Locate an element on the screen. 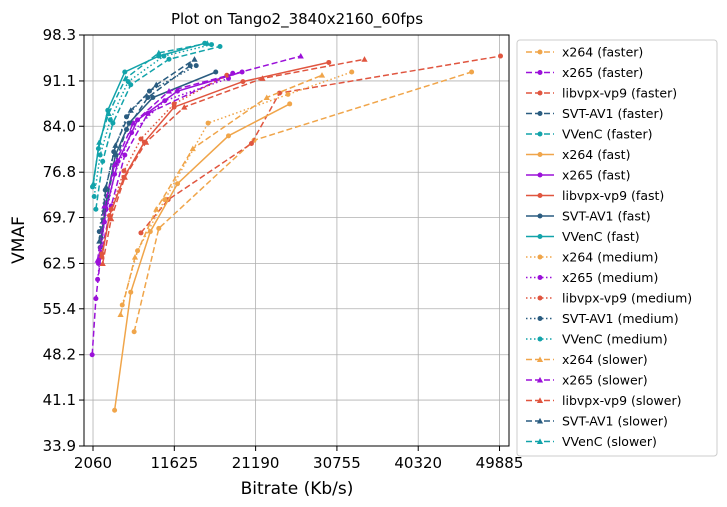 The width and height of the screenshot is (727, 507). legend-label: VVenC (faster) is located at coordinates (607, 134).